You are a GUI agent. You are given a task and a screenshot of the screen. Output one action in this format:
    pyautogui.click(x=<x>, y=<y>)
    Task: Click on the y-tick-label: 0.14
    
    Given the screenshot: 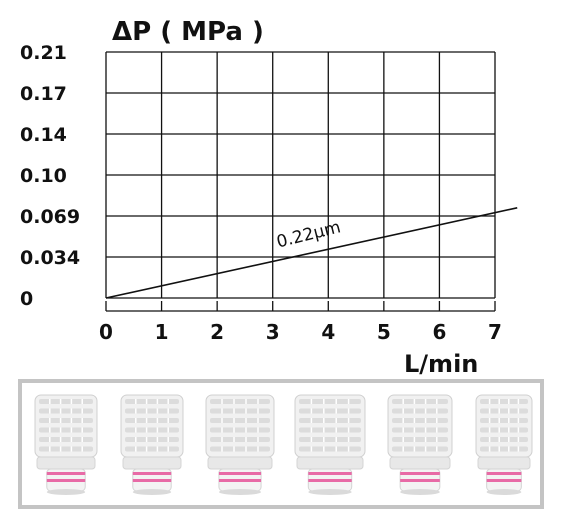 What is the action you would take?
    pyautogui.click(x=43, y=135)
    